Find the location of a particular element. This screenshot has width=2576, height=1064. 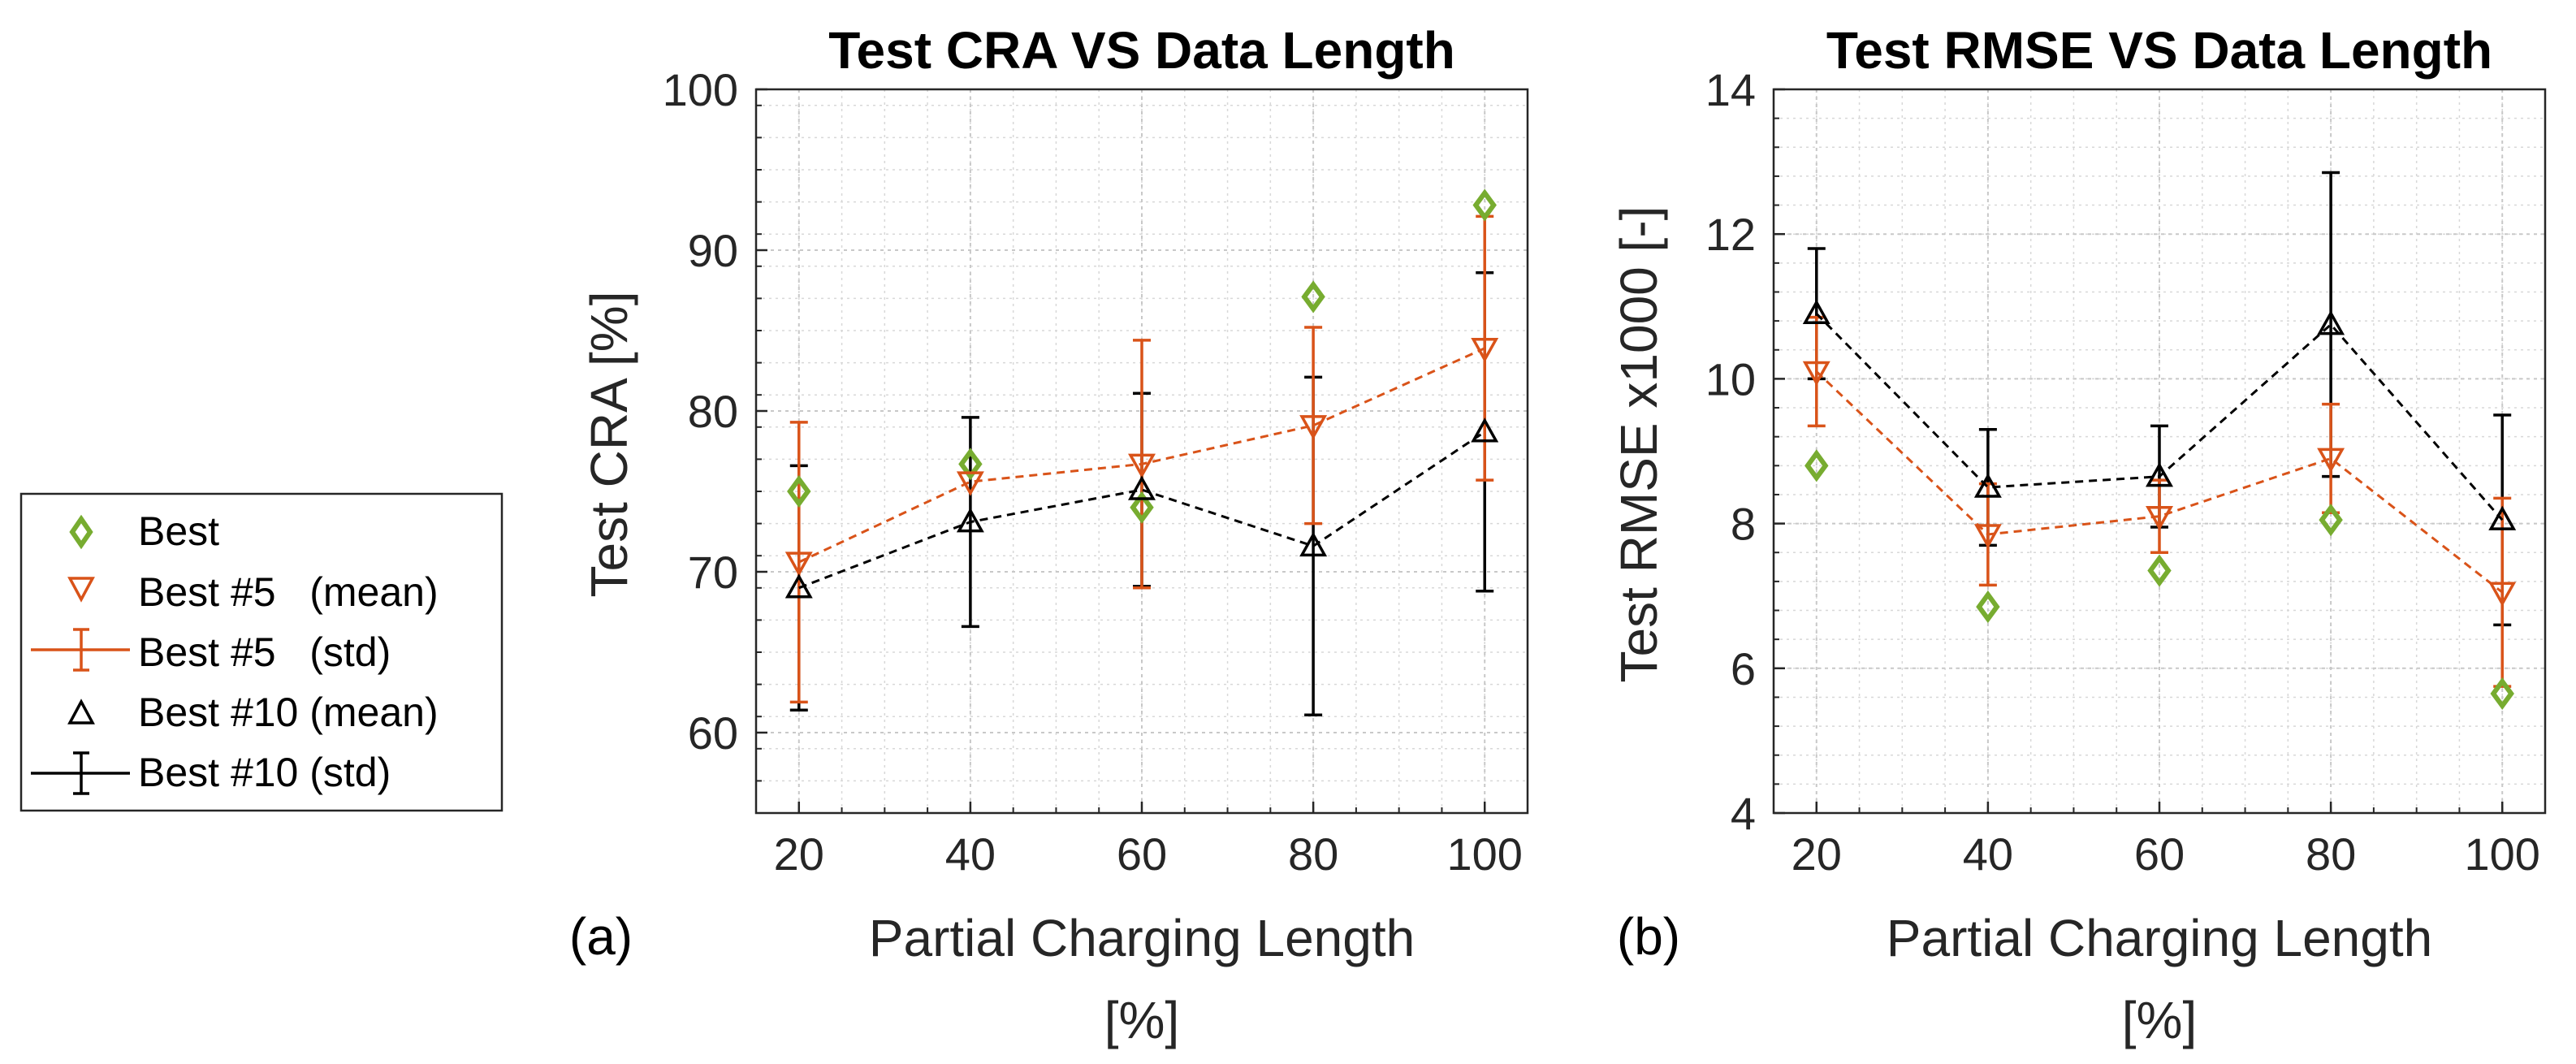

legend-marker-best10-mean is located at coordinates (81, 711).